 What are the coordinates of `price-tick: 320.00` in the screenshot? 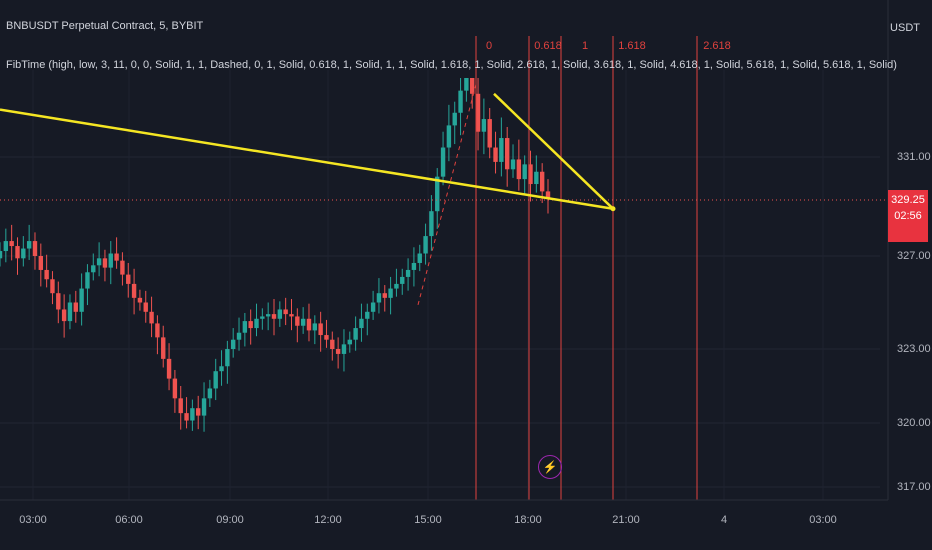 It's located at (914, 423).